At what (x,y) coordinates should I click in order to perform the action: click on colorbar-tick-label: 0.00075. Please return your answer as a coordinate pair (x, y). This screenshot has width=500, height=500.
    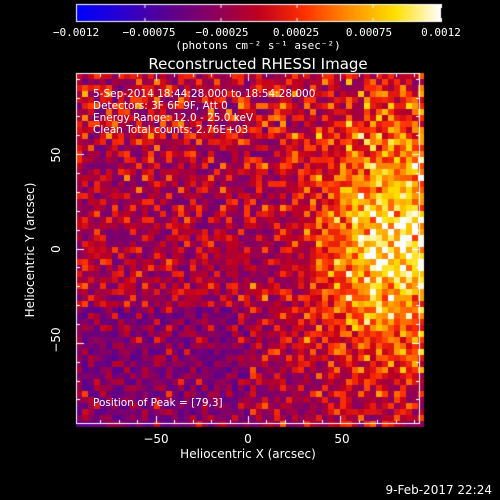
    Looking at the image, I should click on (369, 32).